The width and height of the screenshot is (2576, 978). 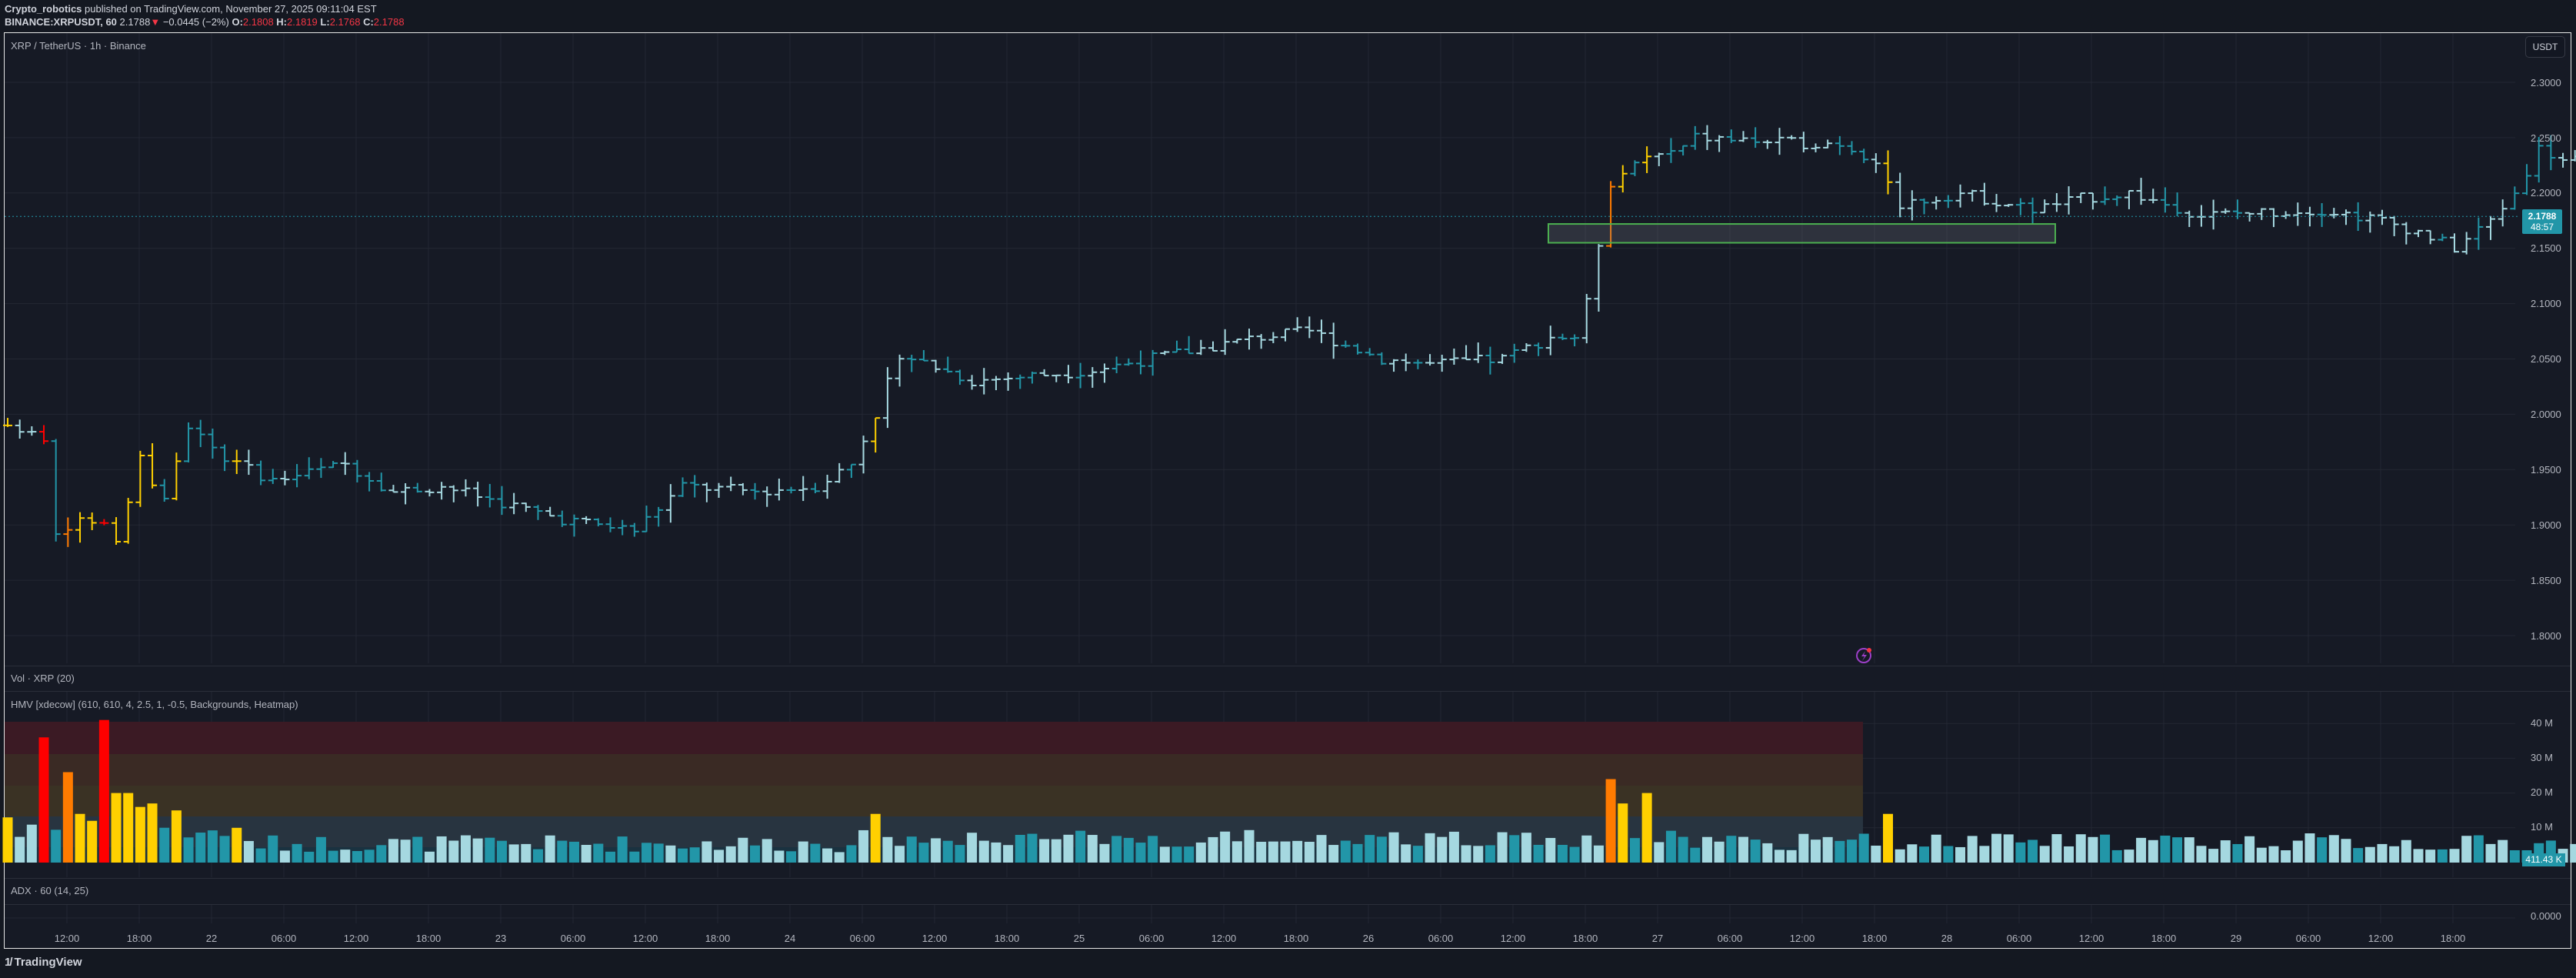 What do you see at coordinates (2546, 193) in the screenshot?
I see `price-axis-label: 2.2000` at bounding box center [2546, 193].